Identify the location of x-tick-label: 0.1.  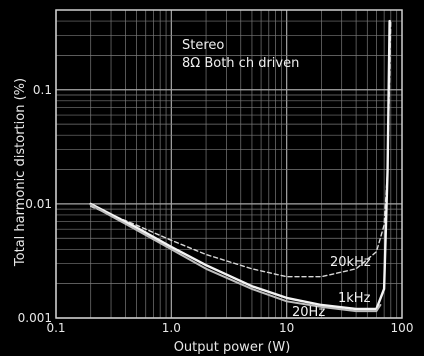
(55, 328).